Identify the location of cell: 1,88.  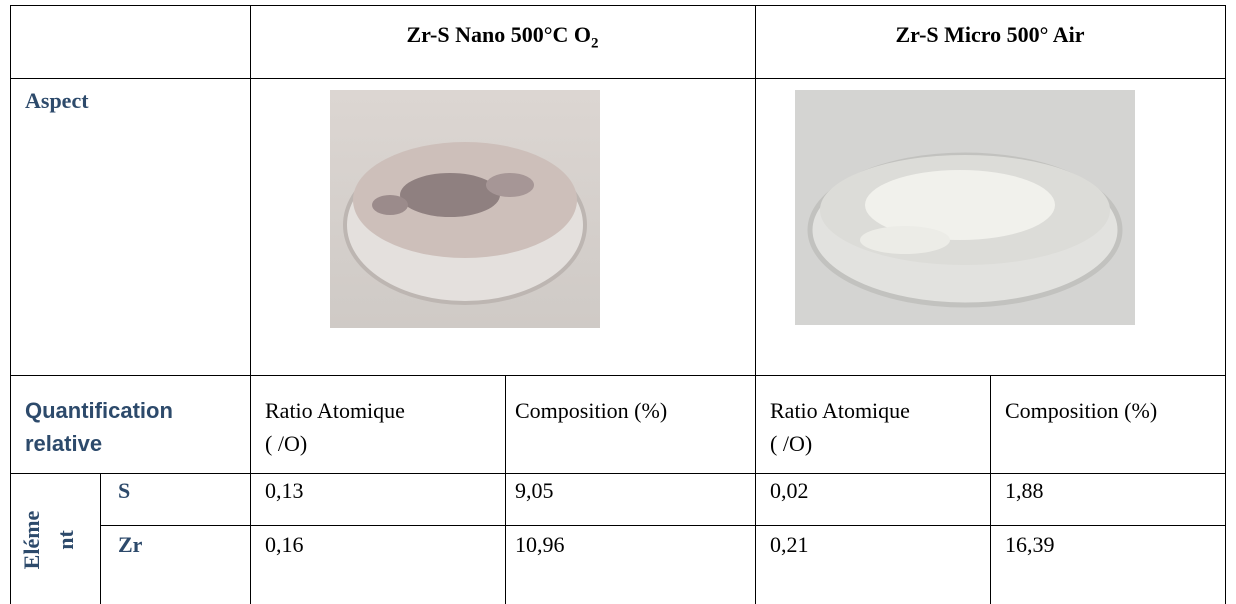
(1024, 490).